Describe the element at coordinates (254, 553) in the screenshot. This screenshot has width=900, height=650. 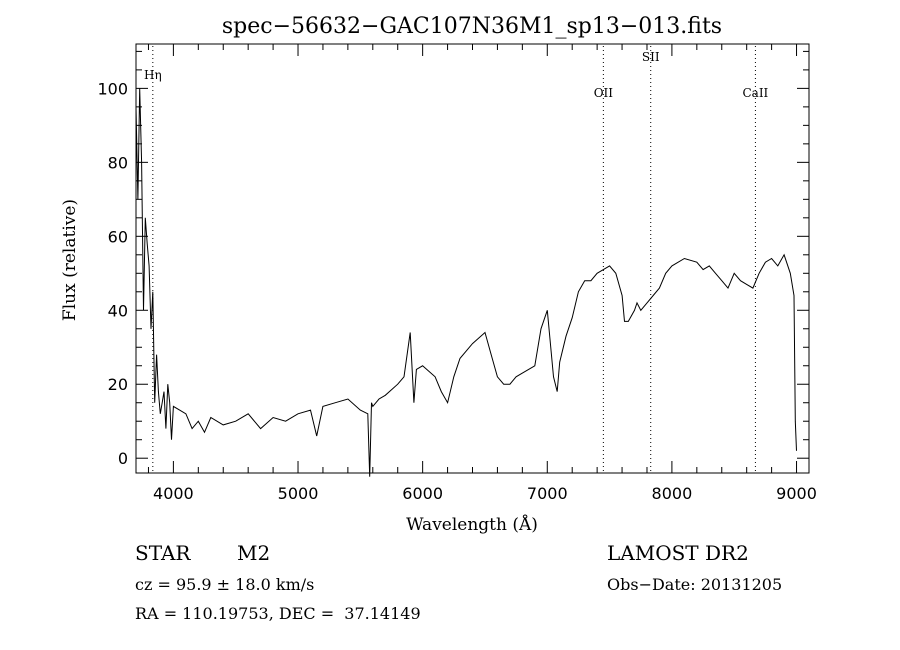
I see `object-subclass: M2` at that location.